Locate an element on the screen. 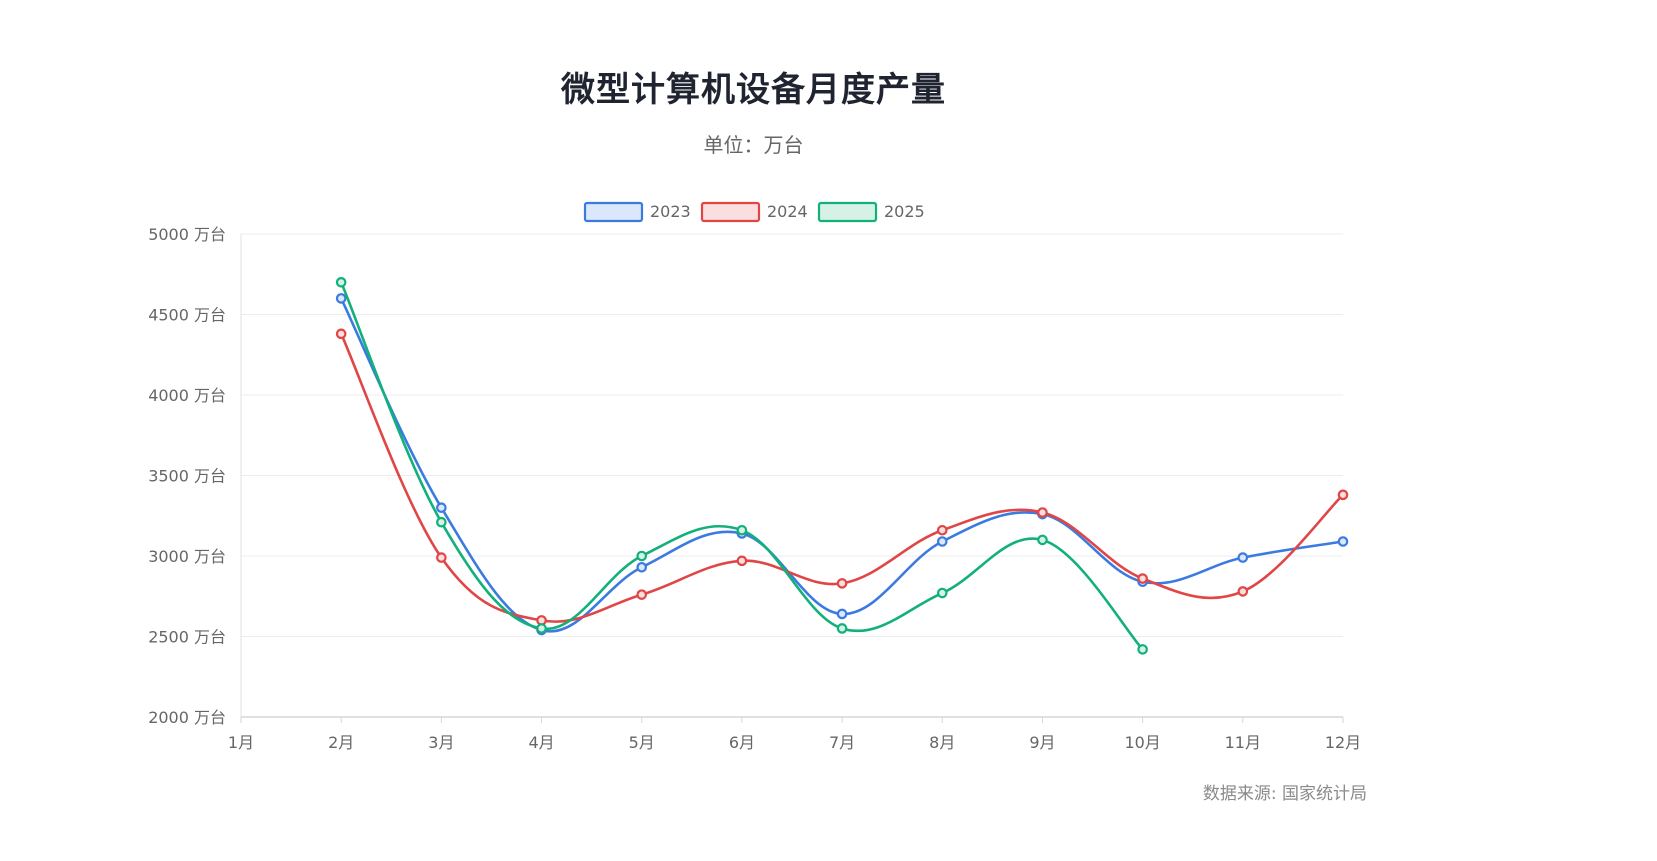 Image resolution: width=1657 pixels, height=861 pixels. legend-label: 2023 is located at coordinates (670, 211).